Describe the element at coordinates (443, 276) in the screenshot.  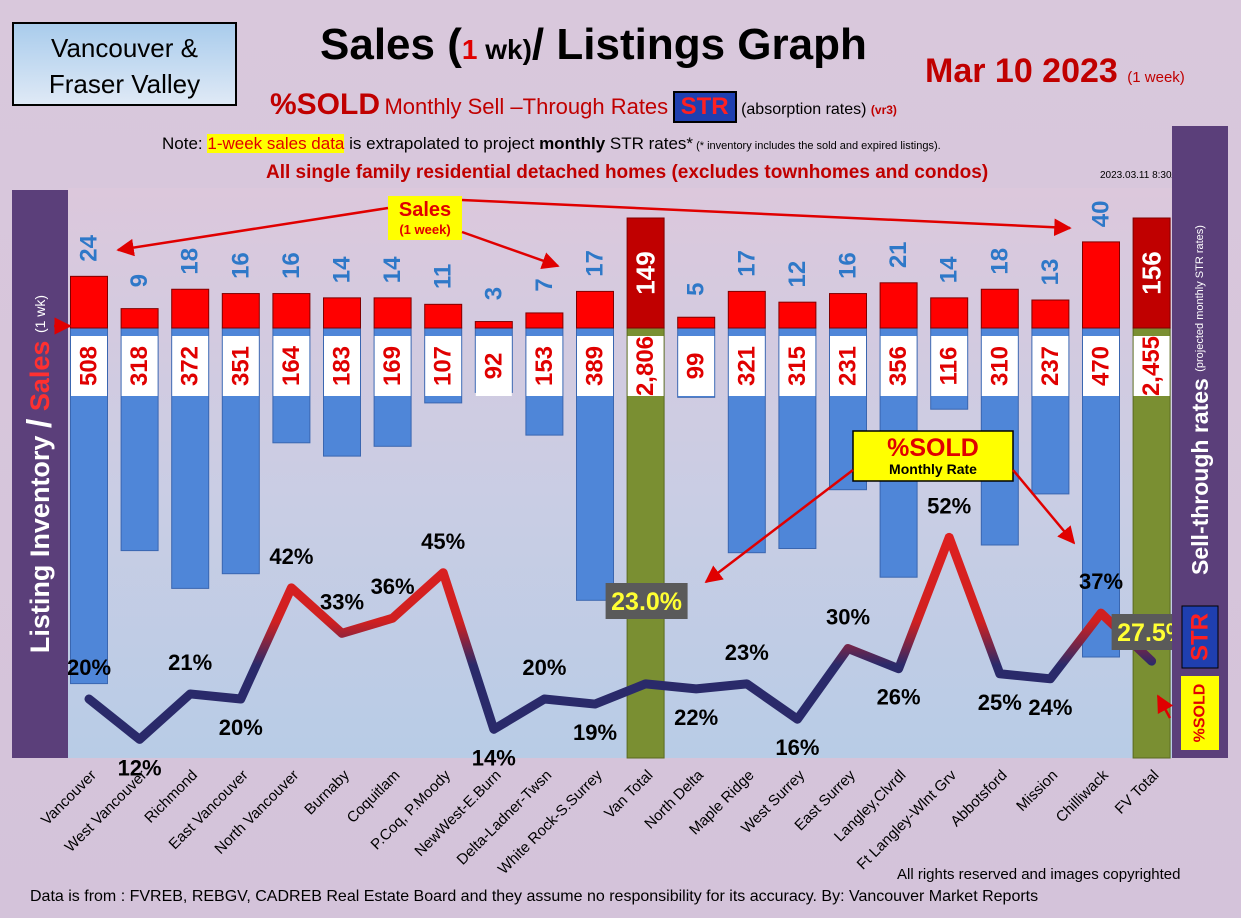
I see `sales-value-label: 11` at that location.